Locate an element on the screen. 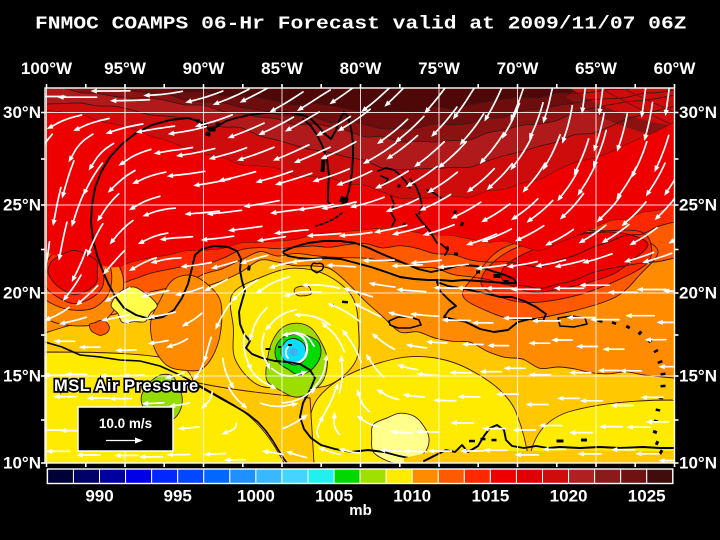 This screenshot has height=540, width=720. svg-text: 1025 is located at coordinates (647, 496).